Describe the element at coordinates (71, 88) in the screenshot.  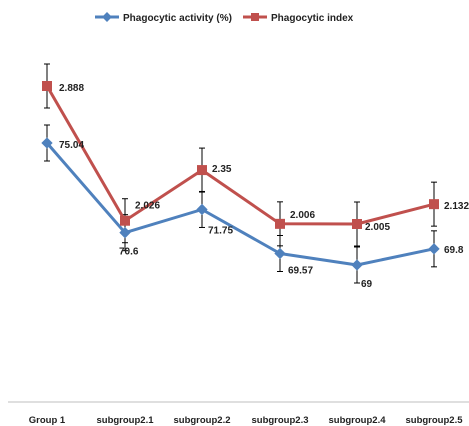
I see `data-label-1-0: 2.888` at that location.